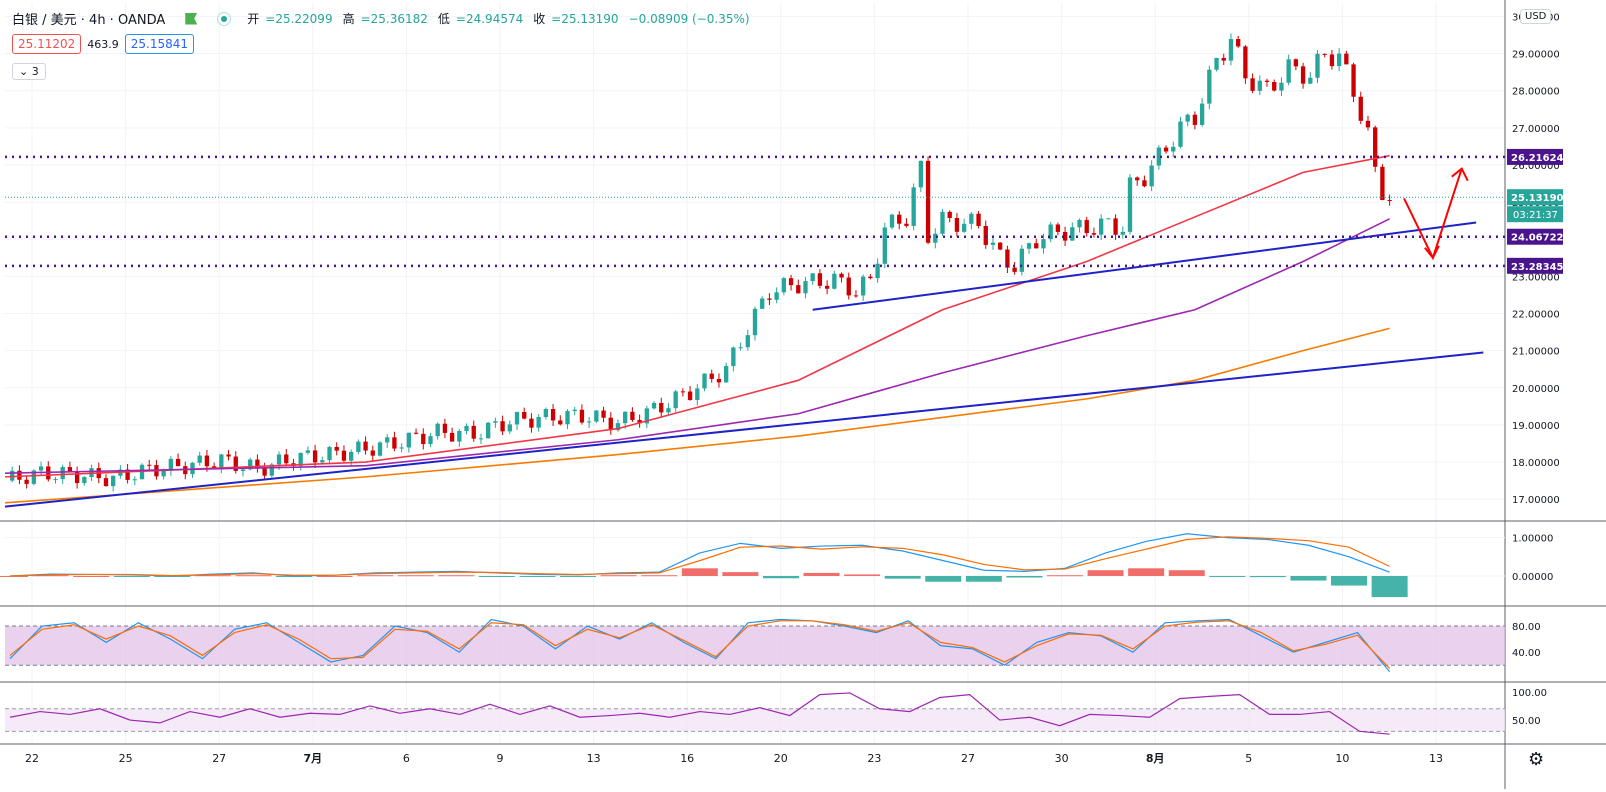  What do you see at coordinates (191, 18) in the screenshot?
I see `flag-icon` at bounding box center [191, 18].